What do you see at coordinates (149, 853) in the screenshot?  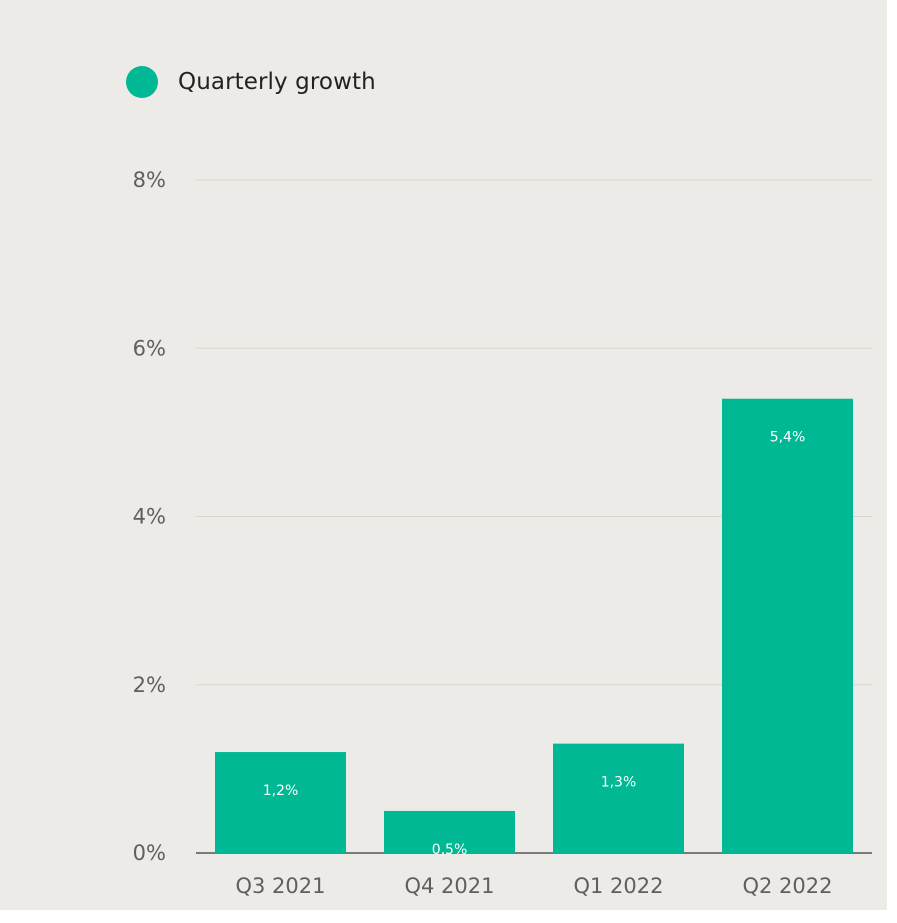 I see `y-tick-label: 0%` at bounding box center [149, 853].